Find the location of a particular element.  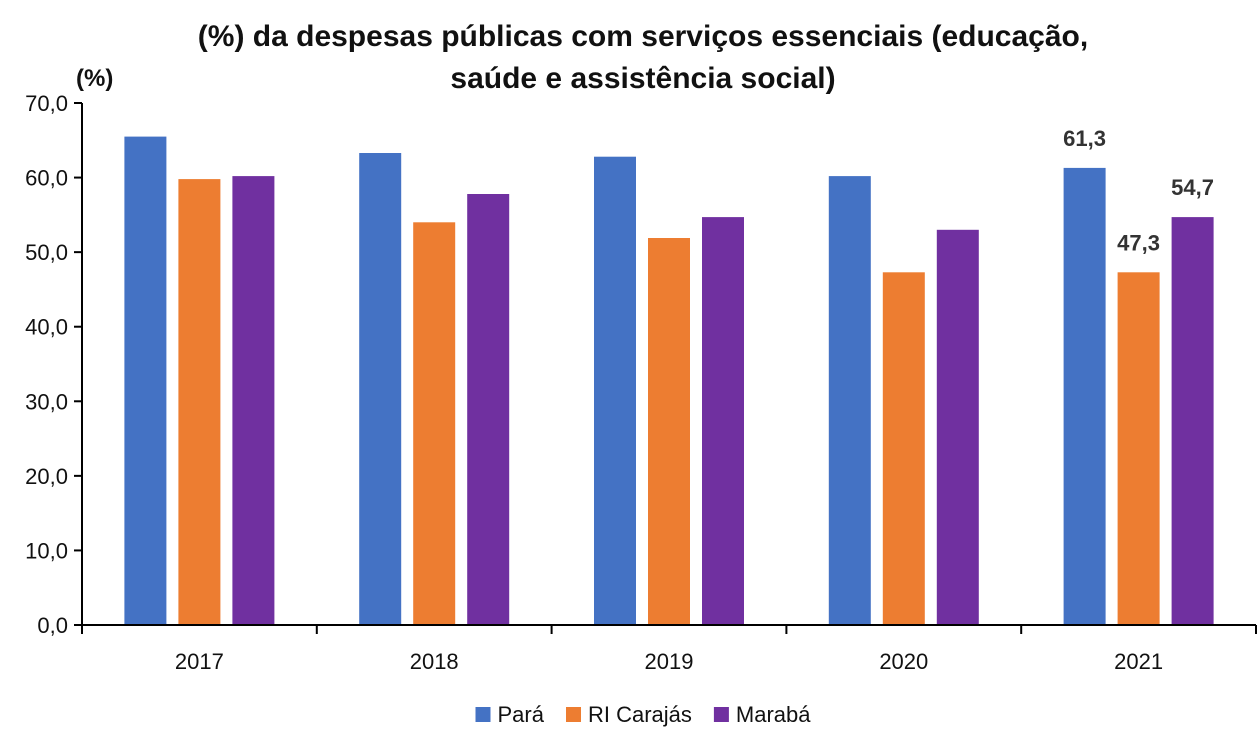

bar-para-2017 is located at coordinates (145, 380).